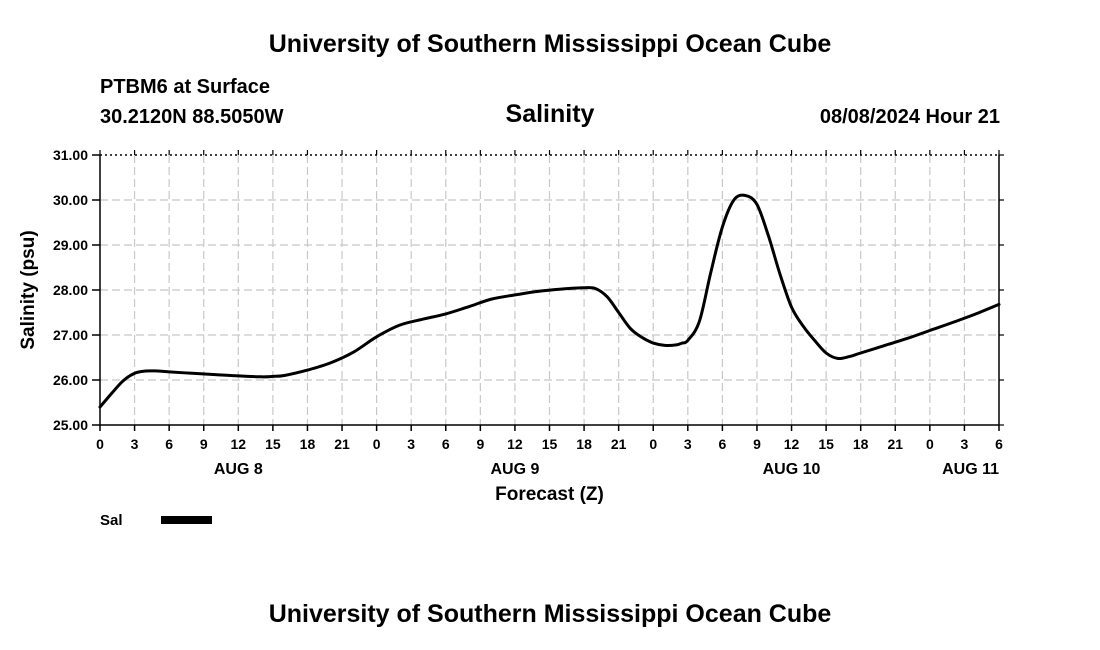  Describe the element at coordinates (192, 117) in the screenshot. I see `station-coordinates: 30.2120N 88.5050W` at that location.